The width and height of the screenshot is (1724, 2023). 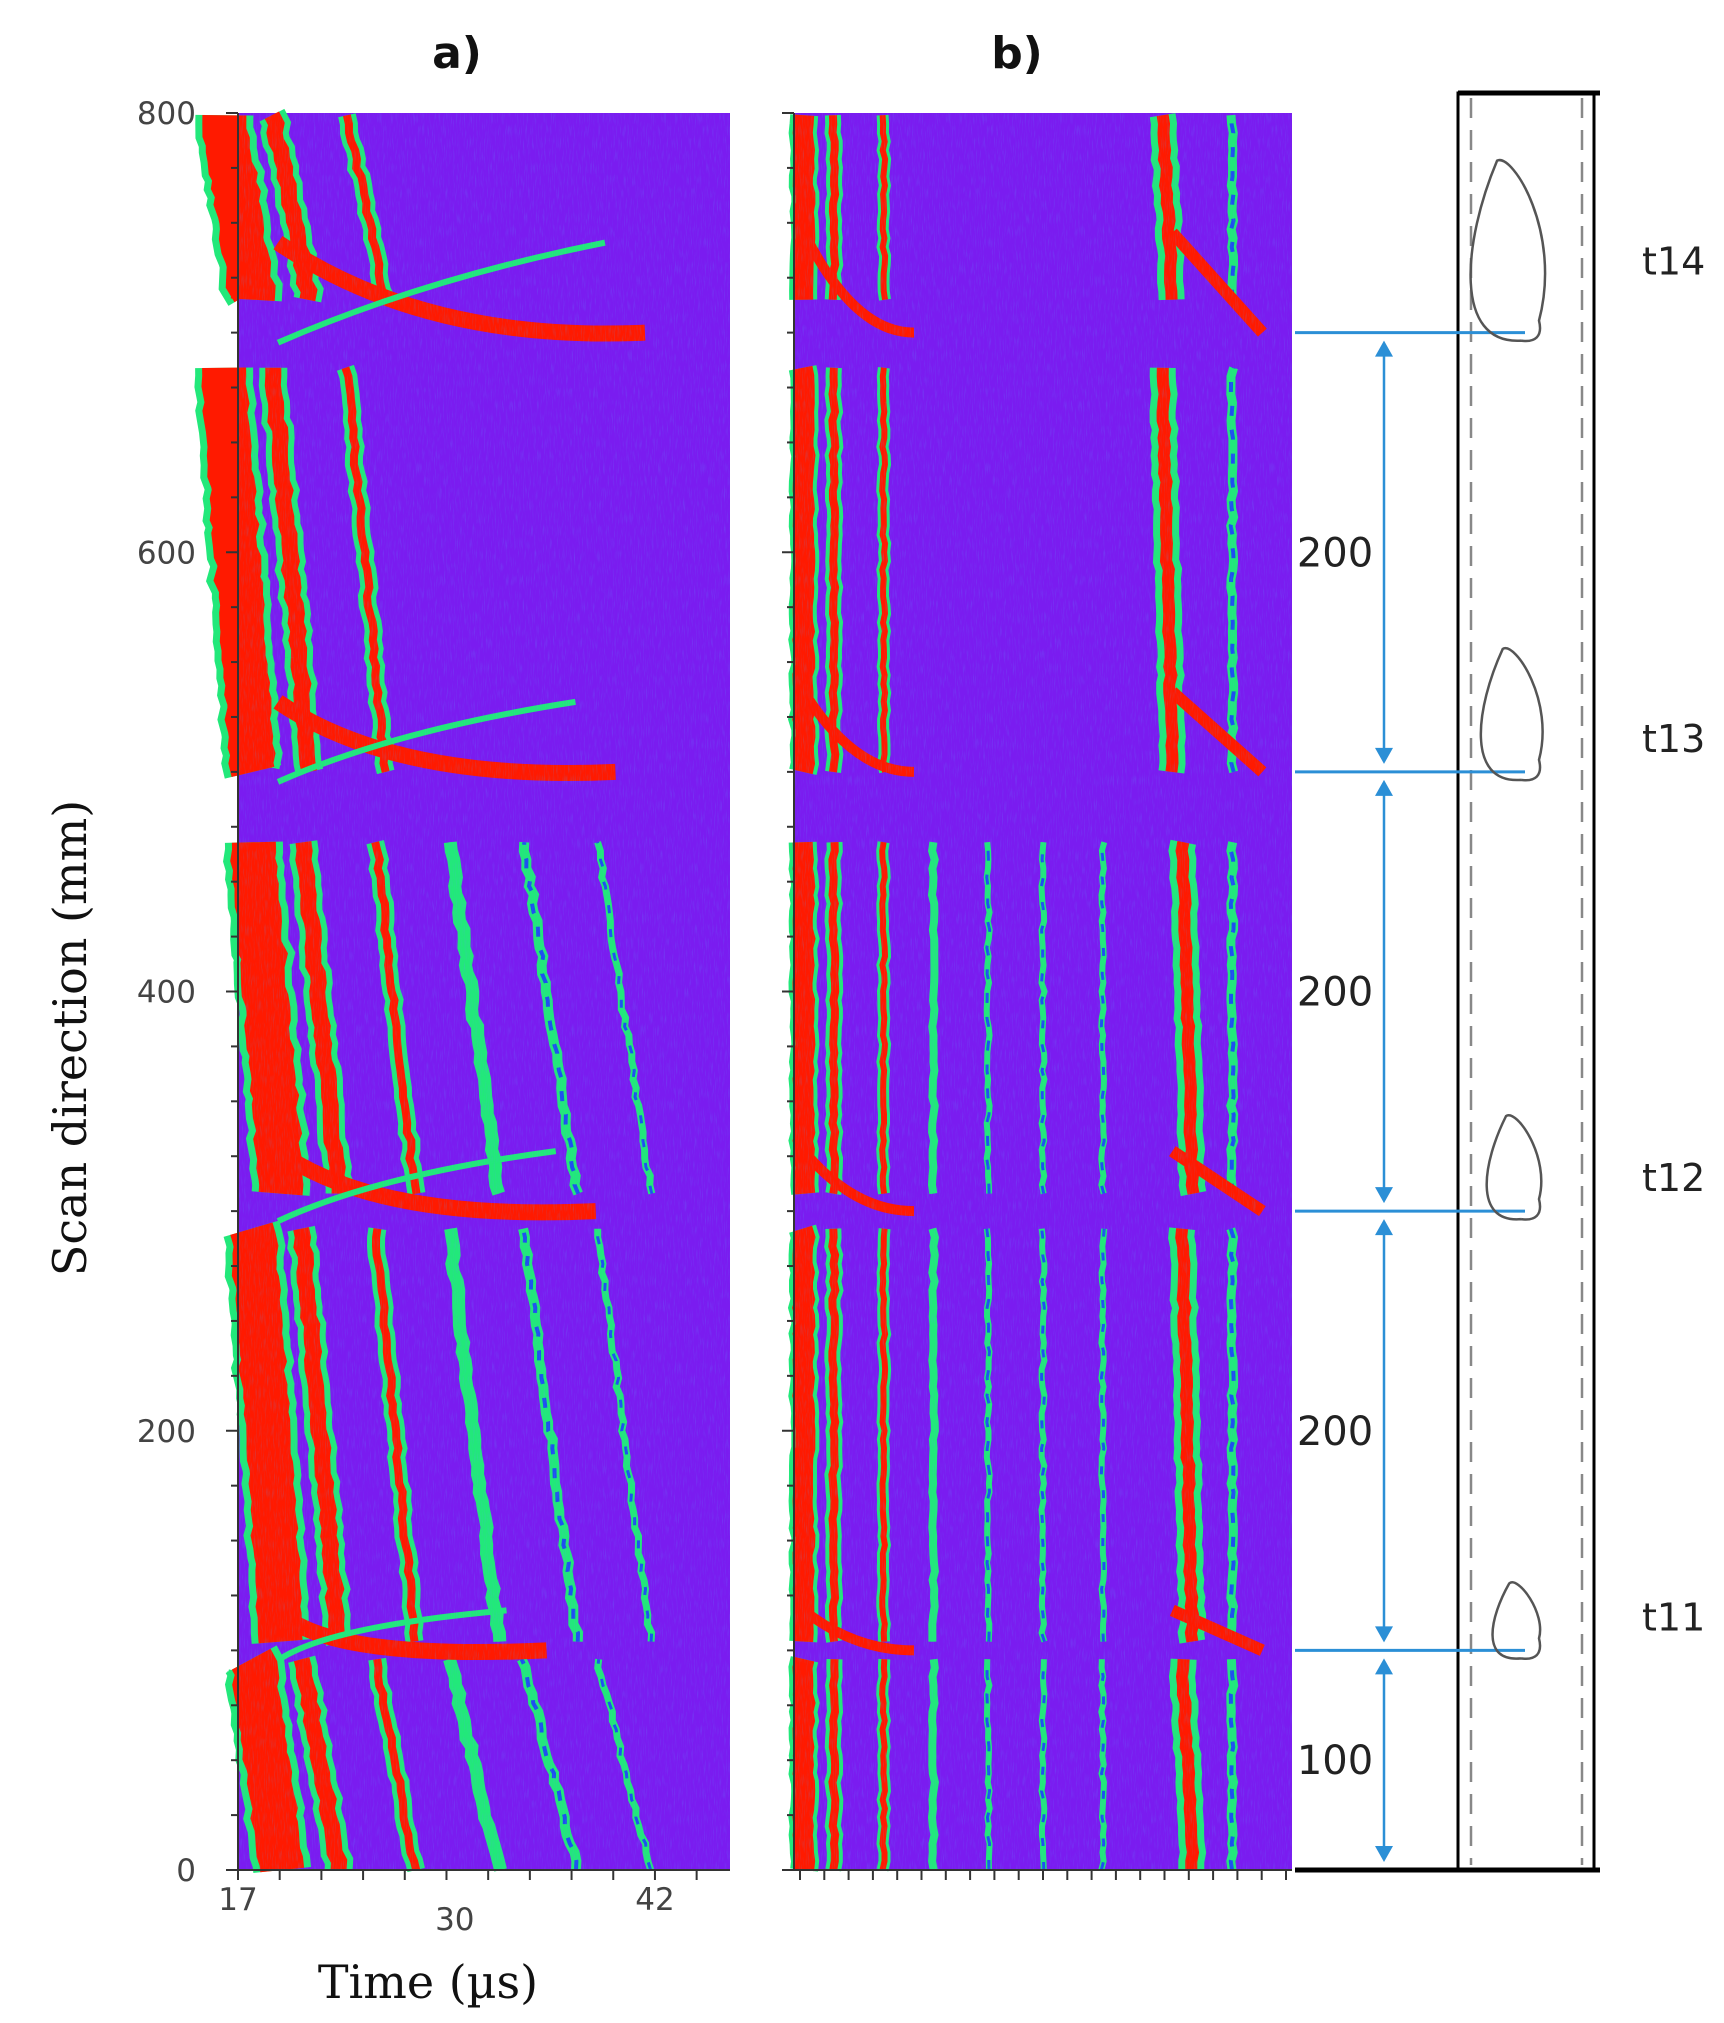 I want to click on defect-label: t14, so click(x=1673, y=262).